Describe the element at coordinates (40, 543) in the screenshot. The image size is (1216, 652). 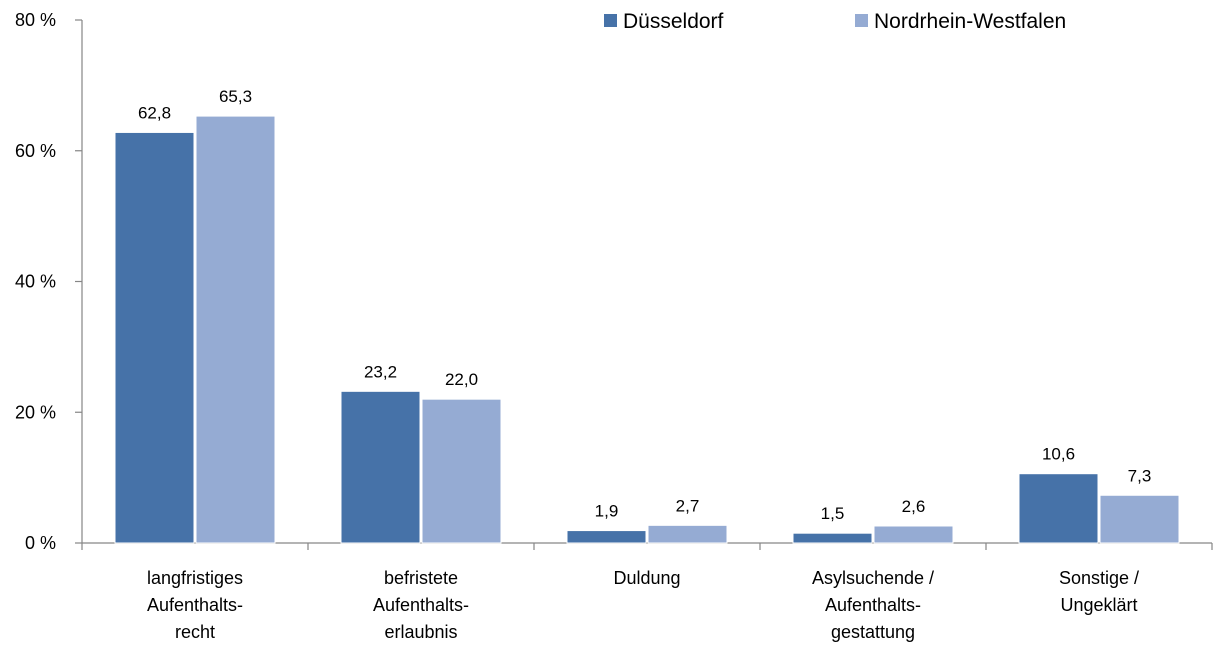
I see `y-tick-label: 0 %` at that location.